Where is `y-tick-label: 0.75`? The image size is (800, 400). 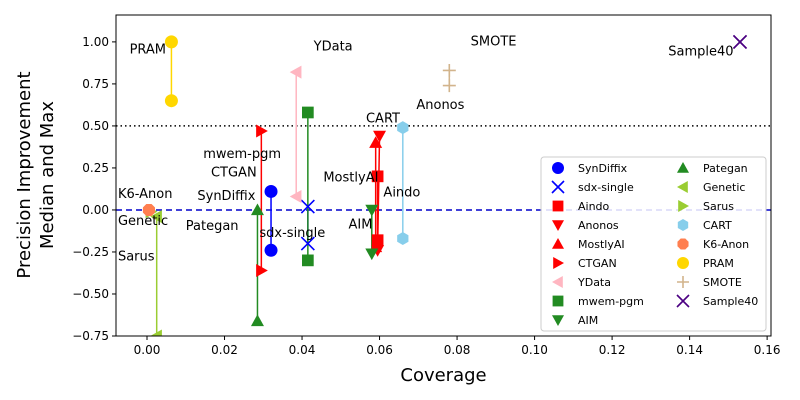
y-tick-label: 0.75 is located at coordinates (95, 84).